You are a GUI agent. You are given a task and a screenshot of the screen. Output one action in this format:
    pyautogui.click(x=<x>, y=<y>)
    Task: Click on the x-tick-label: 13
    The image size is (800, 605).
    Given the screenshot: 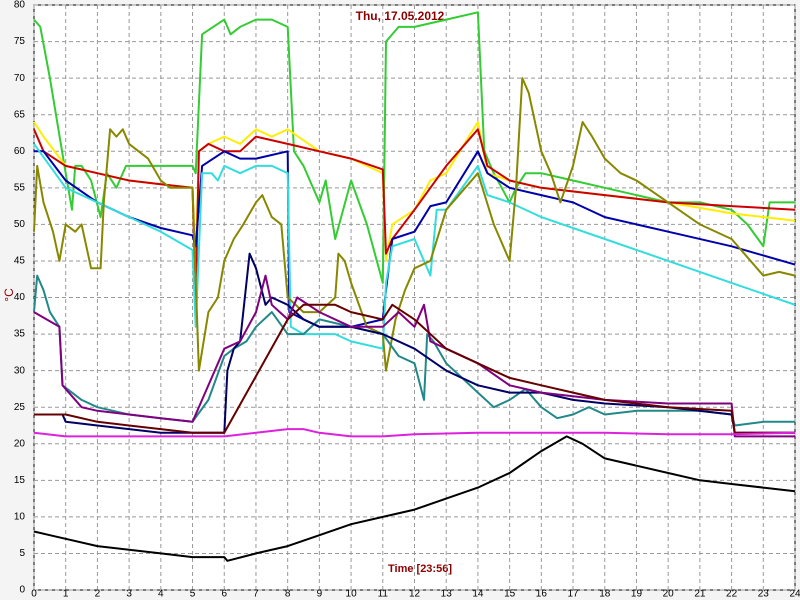 What is the action you would take?
    pyautogui.click(x=447, y=594)
    